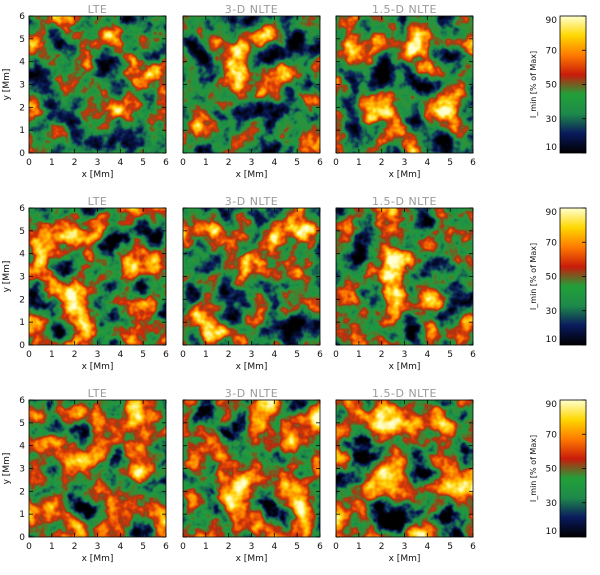 Image resolution: width=600 pixels, height=575 pixels. I want to click on panel-r1-c2: 3-D NLTE 0 1 2 3 4 5 6 x [Mm], so click(251, 91).